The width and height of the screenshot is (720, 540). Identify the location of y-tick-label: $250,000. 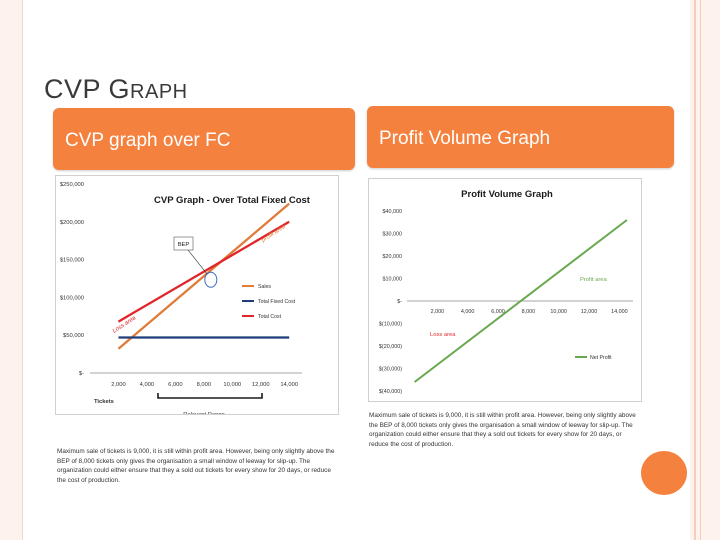
(72, 185).